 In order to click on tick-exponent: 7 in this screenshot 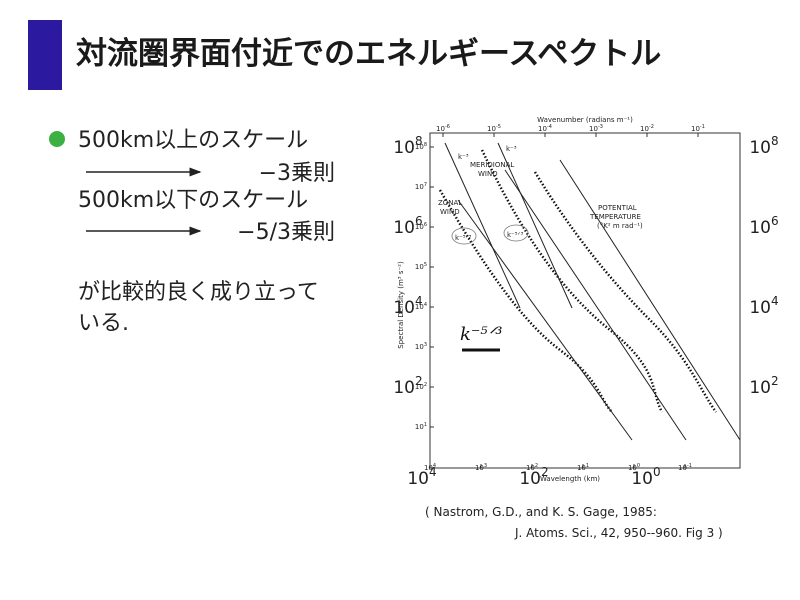, I will do `click(425, 185)`.